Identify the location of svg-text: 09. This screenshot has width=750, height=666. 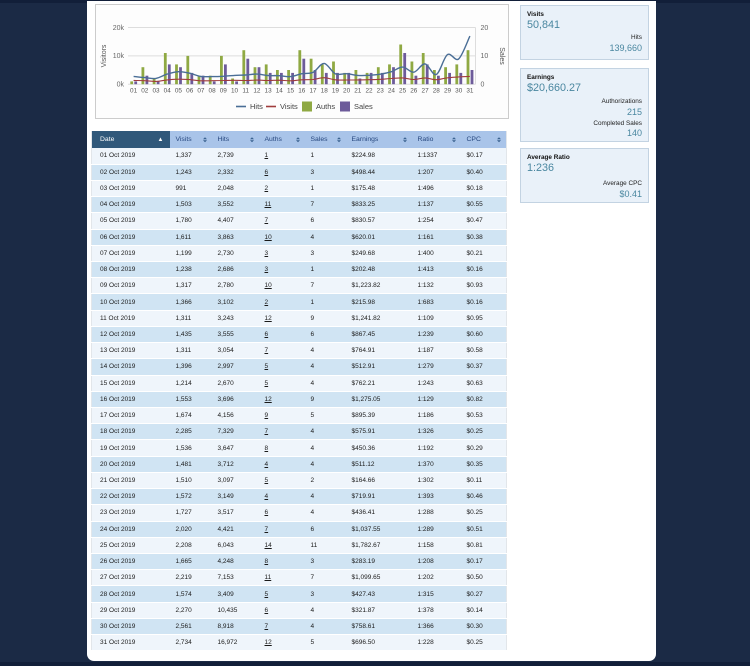
(224, 91).